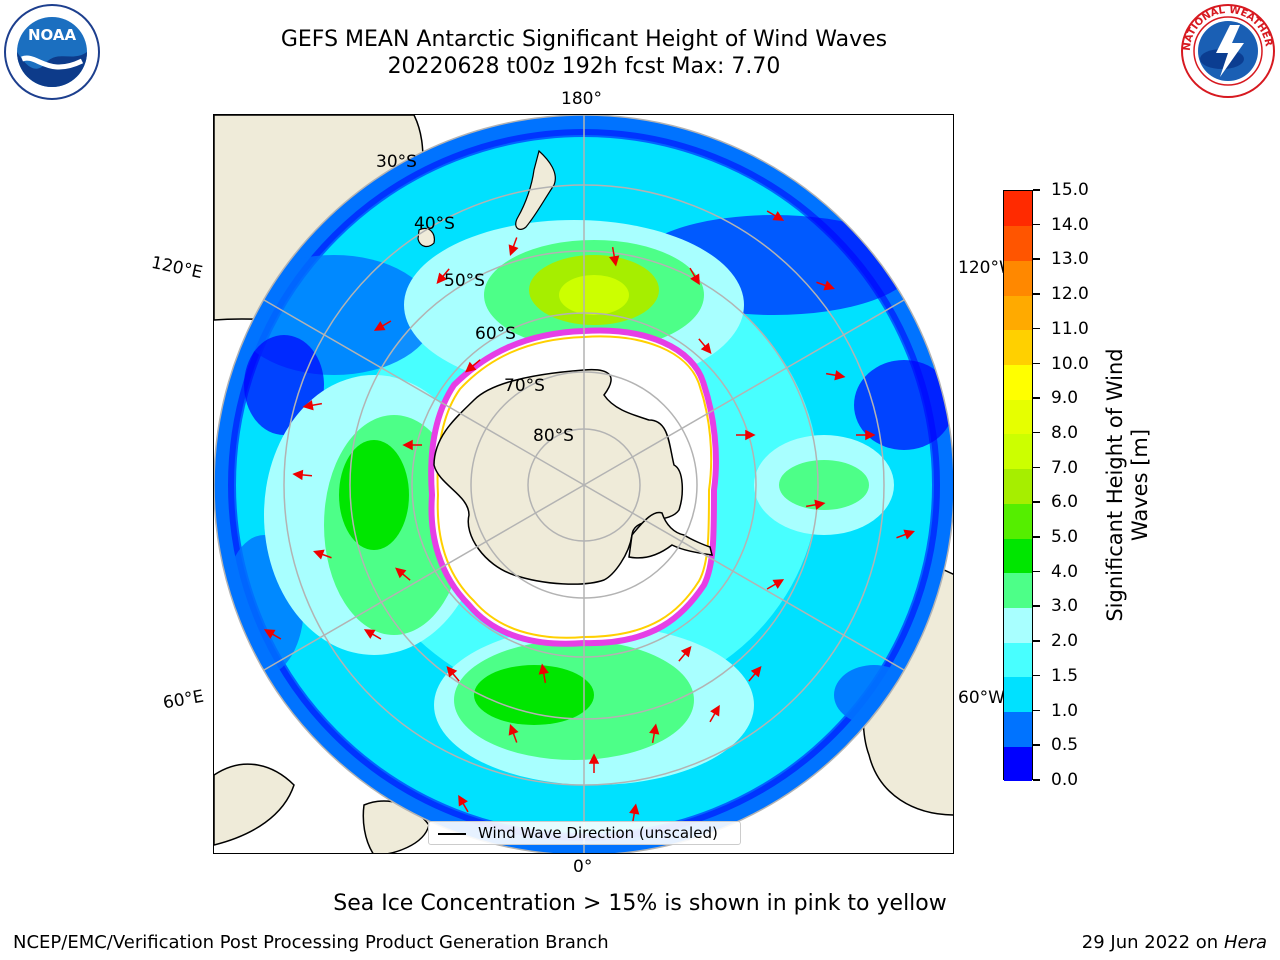 The width and height of the screenshot is (1280, 960). I want to click on colorbar-tick-label: 1.0, so click(1065, 710).